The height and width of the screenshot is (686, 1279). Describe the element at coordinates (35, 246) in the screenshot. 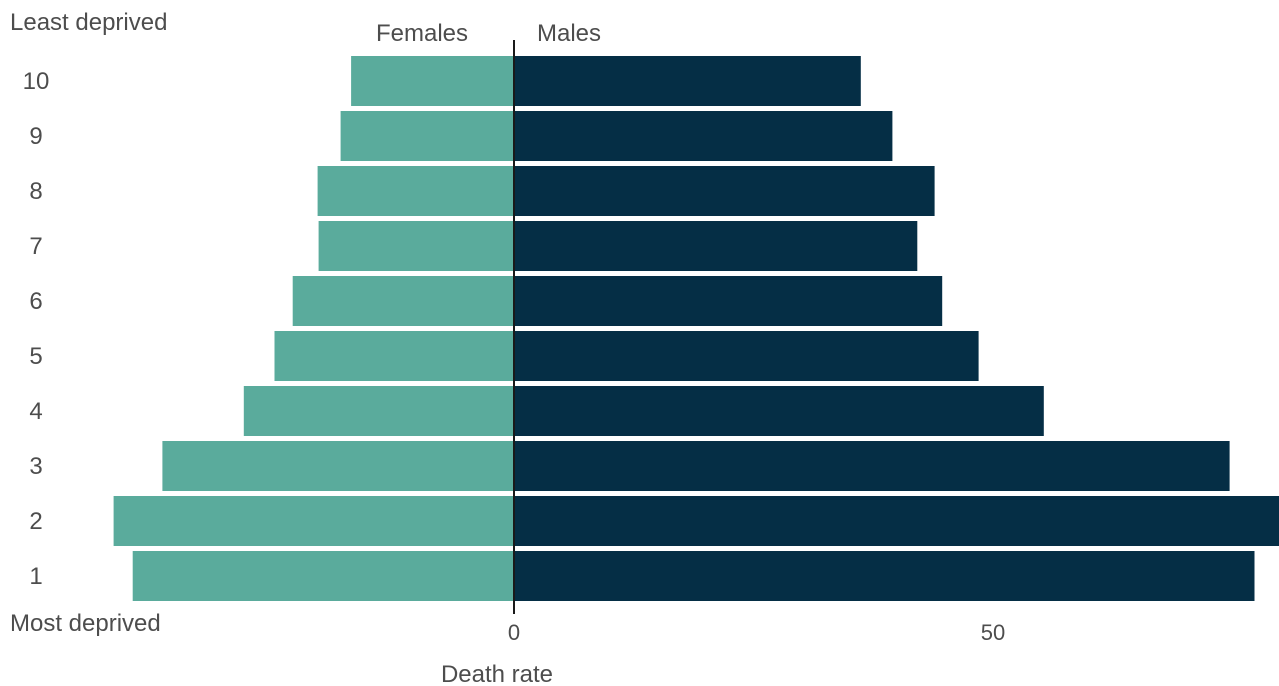

I see `decile-label-7: 7` at that location.